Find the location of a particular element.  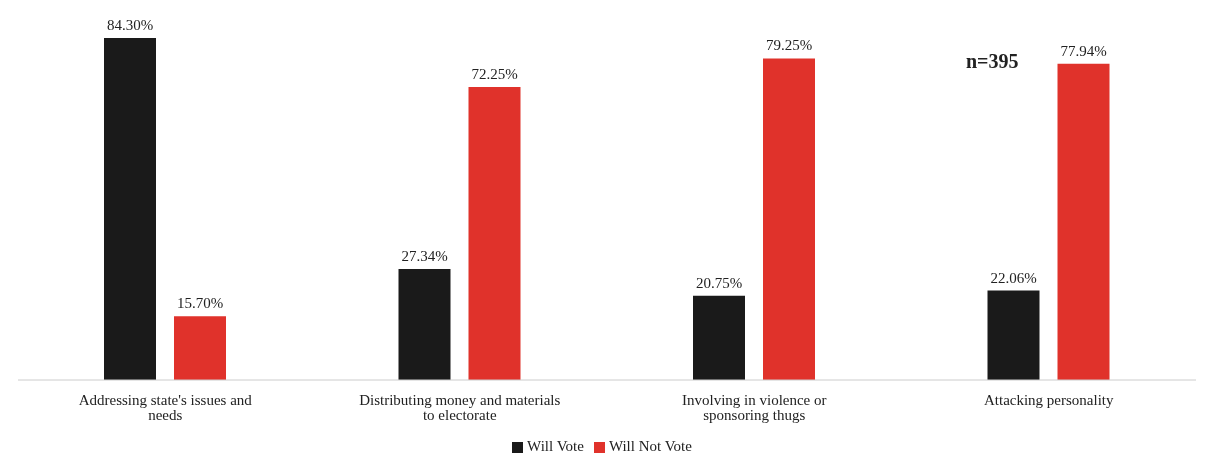

legend-label: Will Not Vote is located at coordinates (650, 446).